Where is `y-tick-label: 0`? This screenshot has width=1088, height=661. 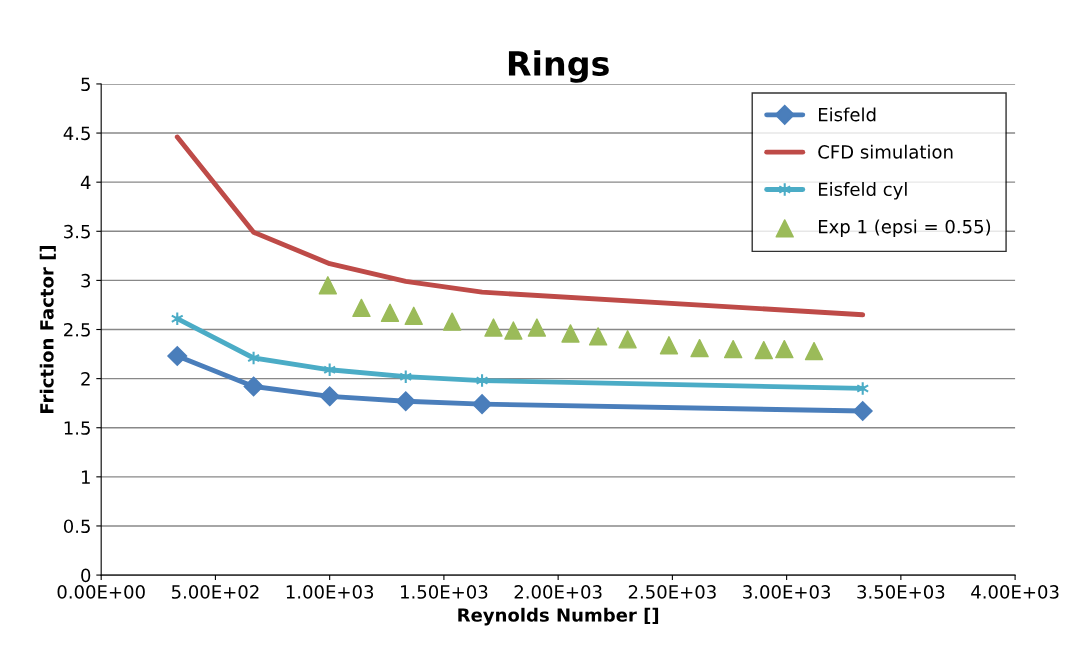 y-tick-label: 0 is located at coordinates (86, 575).